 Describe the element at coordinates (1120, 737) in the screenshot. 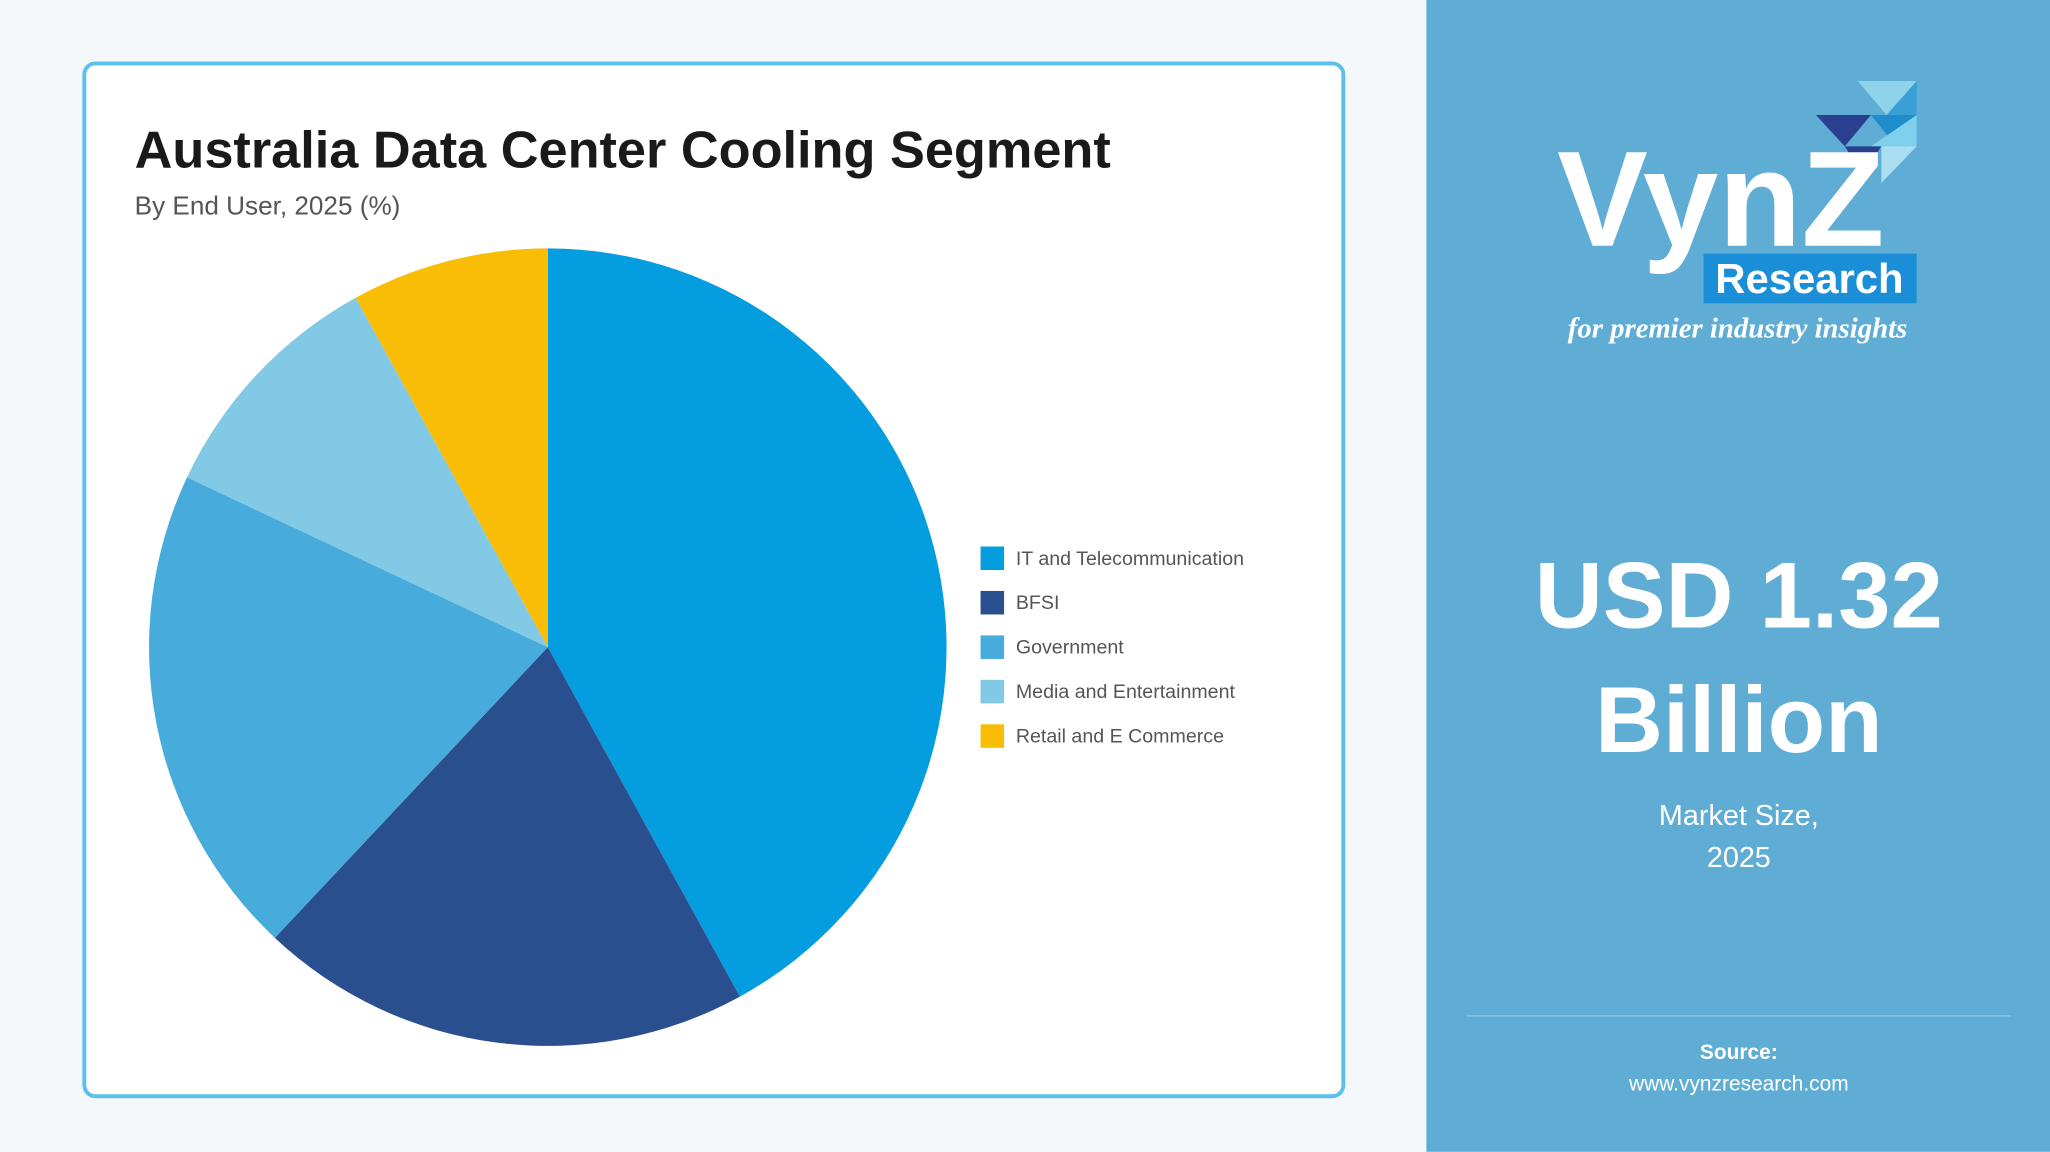

I see `legend-label: Retail and E Commerce` at that location.